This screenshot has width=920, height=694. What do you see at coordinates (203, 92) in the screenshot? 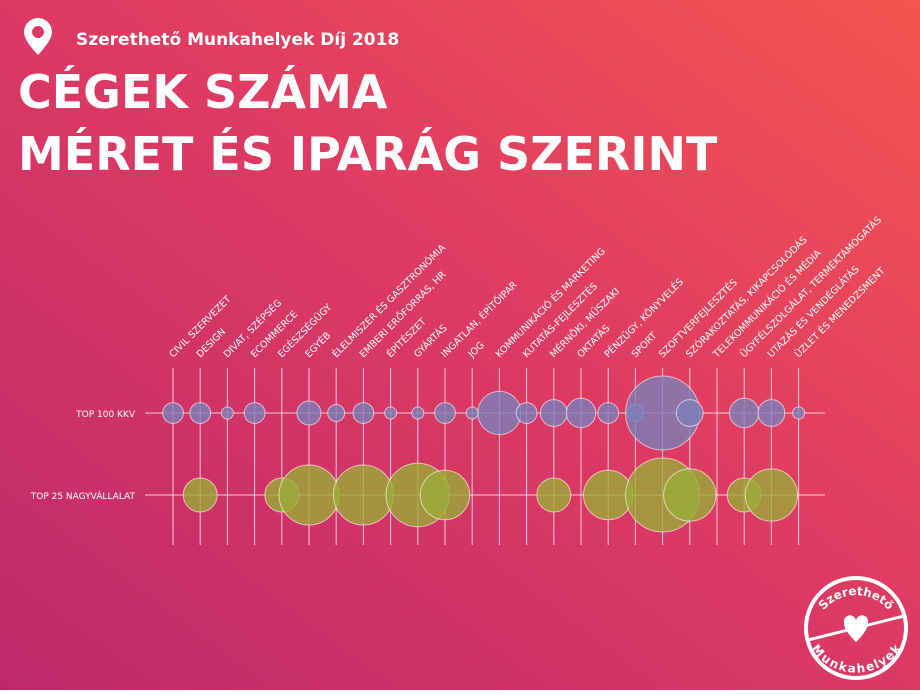
I see `title-line: CÉGEK SZÁMA` at bounding box center [203, 92].